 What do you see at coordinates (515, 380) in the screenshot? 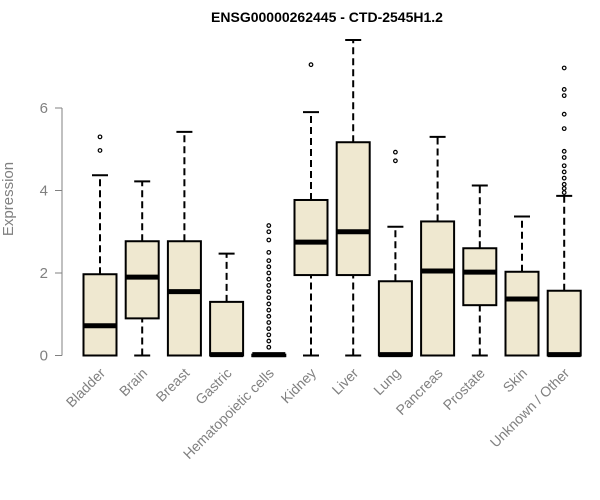
I see `x-tick-label: Skin` at bounding box center [515, 380].